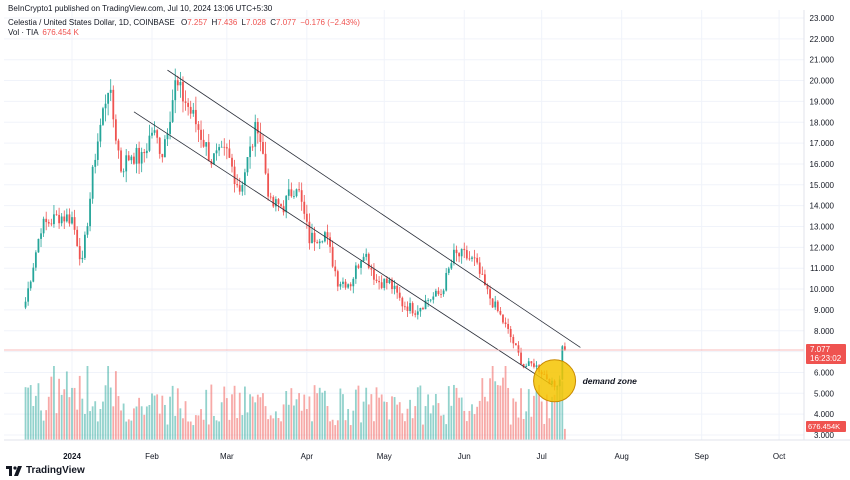  What do you see at coordinates (822, 143) in the screenshot?
I see `y-tick-label: 17.000` at bounding box center [822, 143].